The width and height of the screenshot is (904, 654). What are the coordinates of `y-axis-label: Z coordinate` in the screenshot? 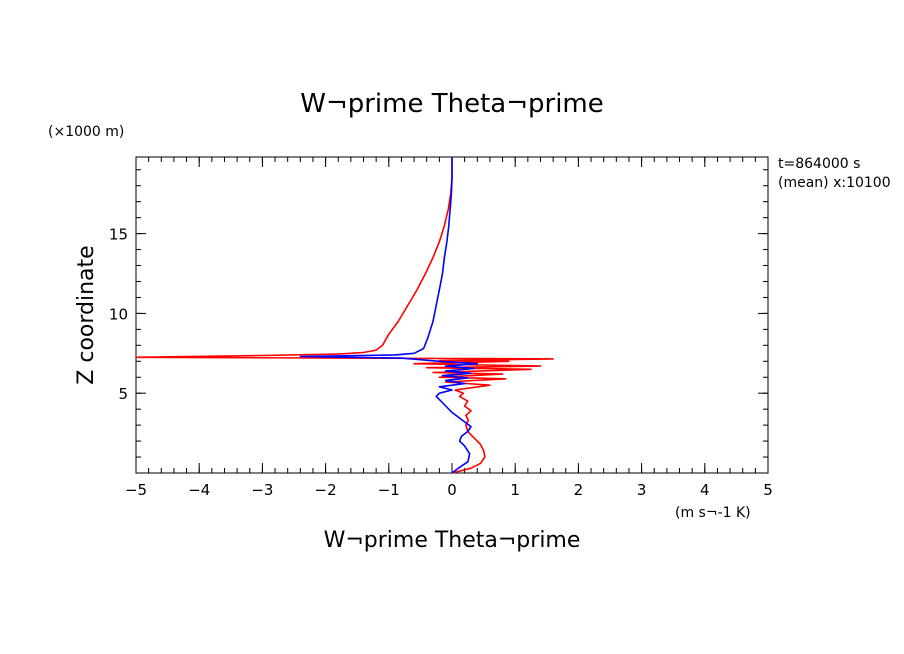 It's located at (86, 314).